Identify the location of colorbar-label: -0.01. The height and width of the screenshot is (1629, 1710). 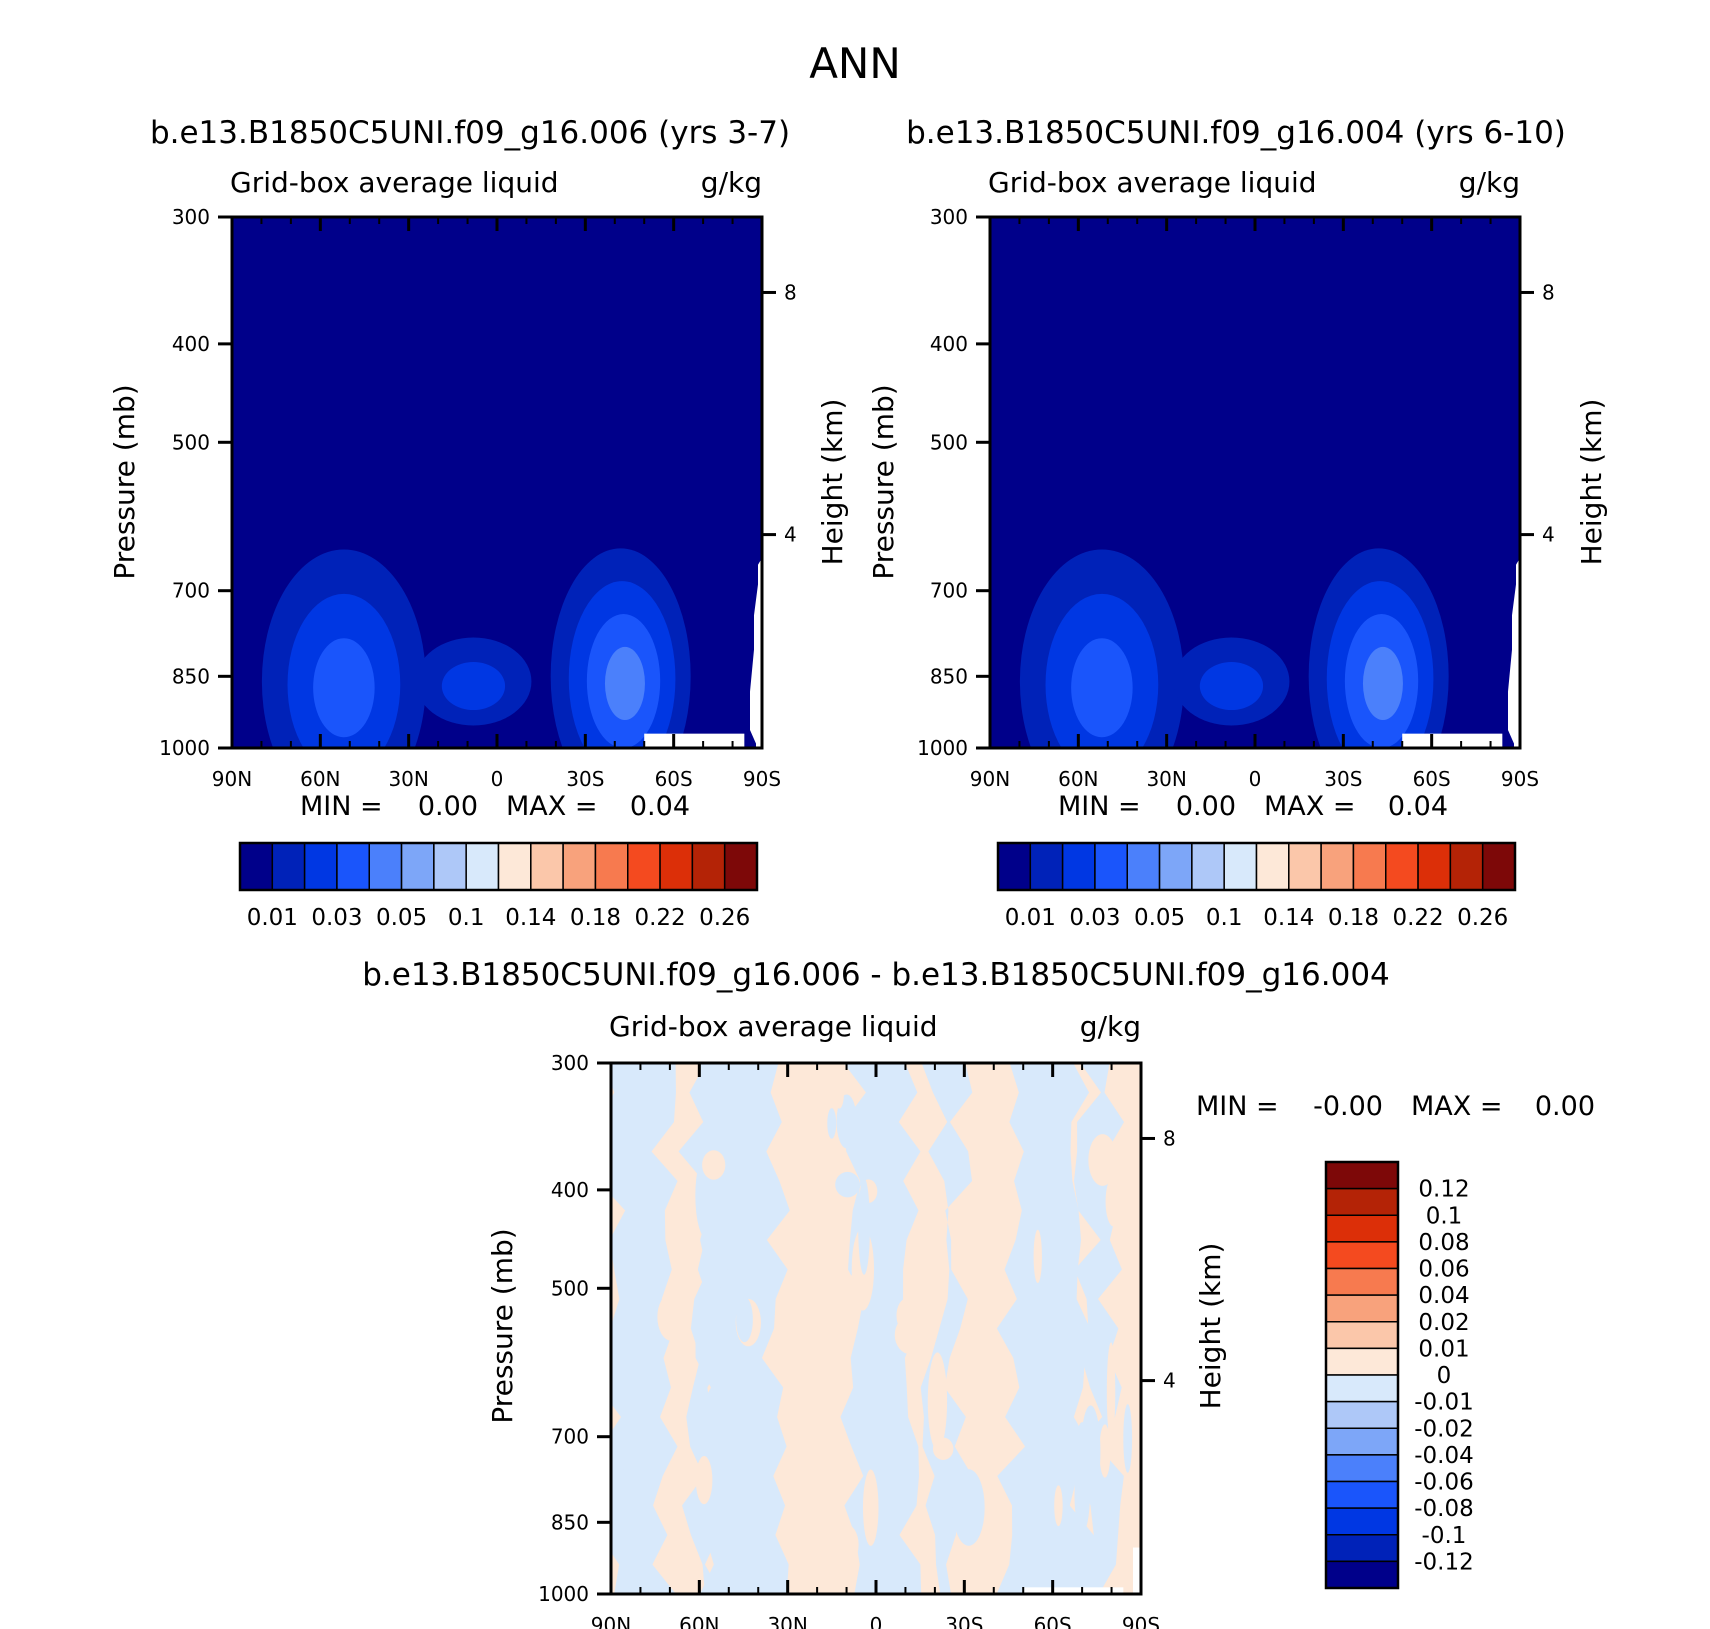
(1444, 1403).